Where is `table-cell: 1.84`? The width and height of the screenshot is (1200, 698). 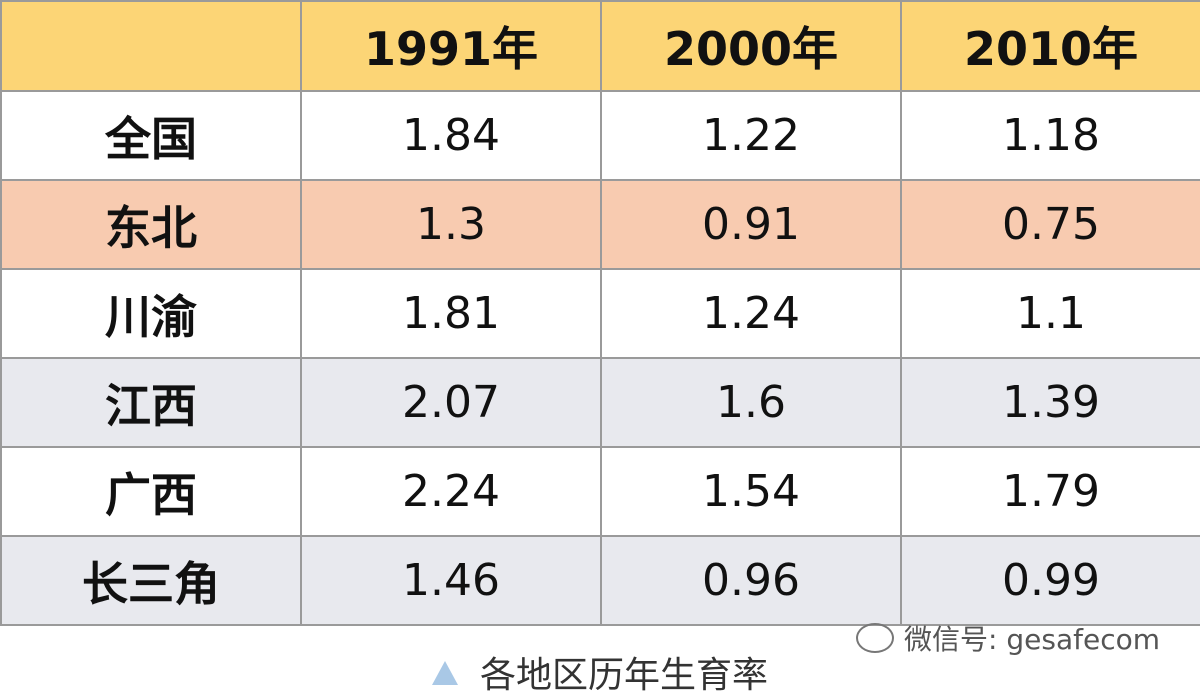 table-cell: 1.84 is located at coordinates (451, 135).